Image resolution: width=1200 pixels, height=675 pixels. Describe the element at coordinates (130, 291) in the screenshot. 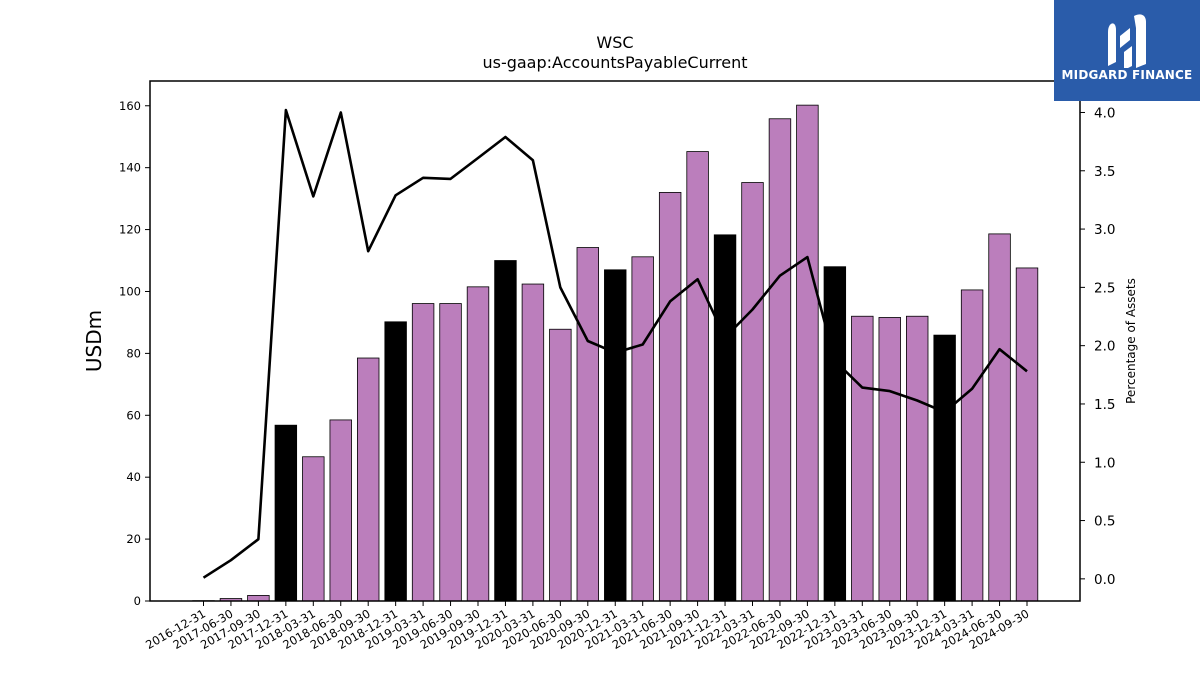

I see `y-tick-label: 100` at that location.